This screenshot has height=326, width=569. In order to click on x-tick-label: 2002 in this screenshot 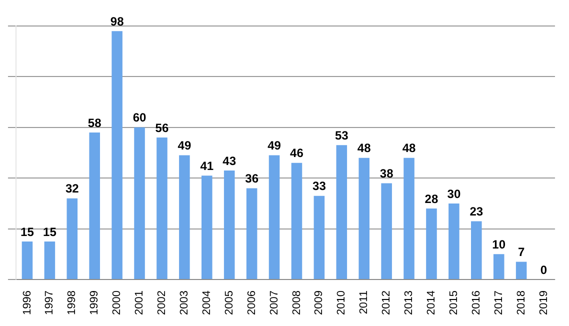, I will do `click(162, 303)`.